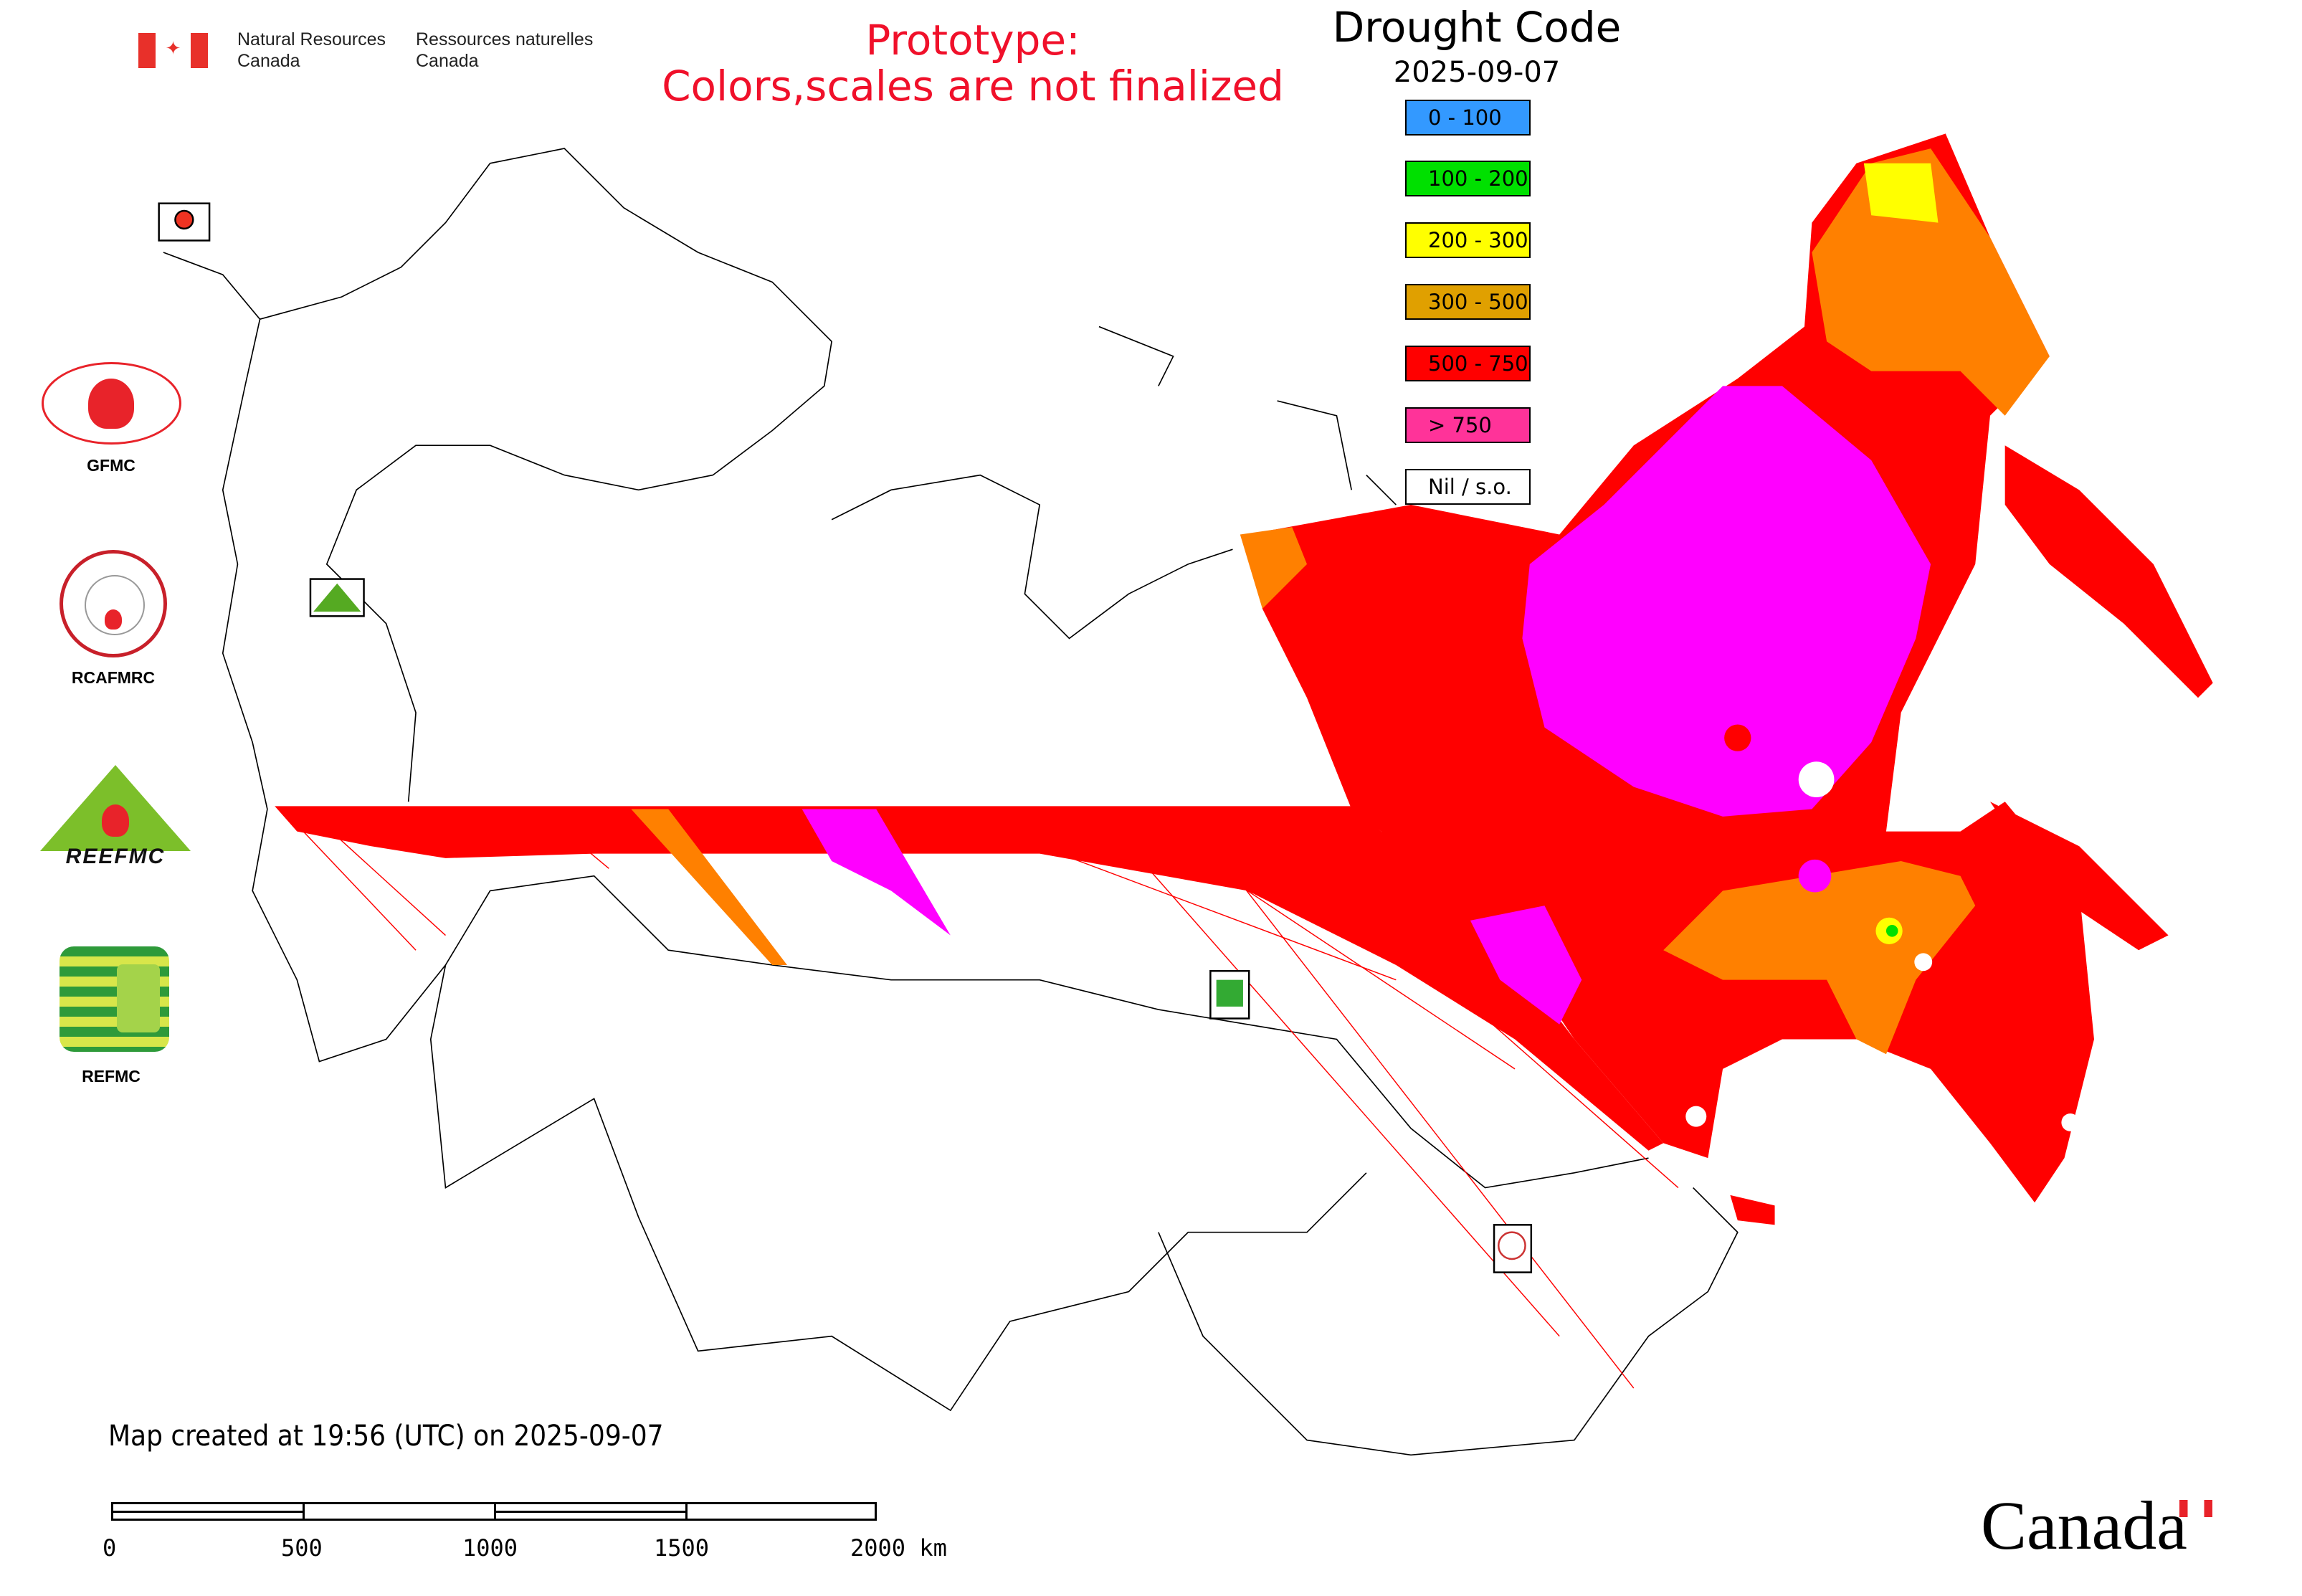  I want to click on reefmc-label: REEFMC, so click(115, 856).